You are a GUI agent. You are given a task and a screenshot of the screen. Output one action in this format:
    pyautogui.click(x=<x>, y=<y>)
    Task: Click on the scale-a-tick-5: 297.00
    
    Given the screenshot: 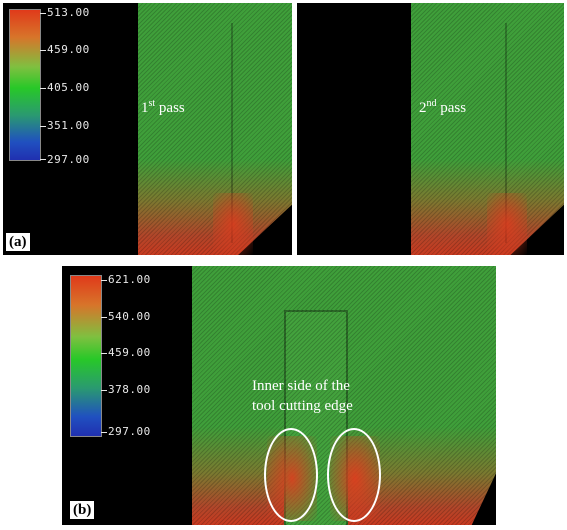 What is the action you would take?
    pyautogui.click(x=68, y=159)
    